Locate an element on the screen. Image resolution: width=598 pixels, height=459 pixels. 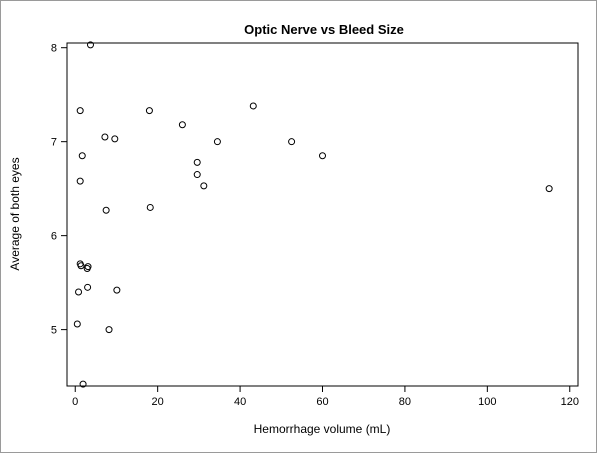
y-tick-label: 5 is located at coordinates (54, 331).